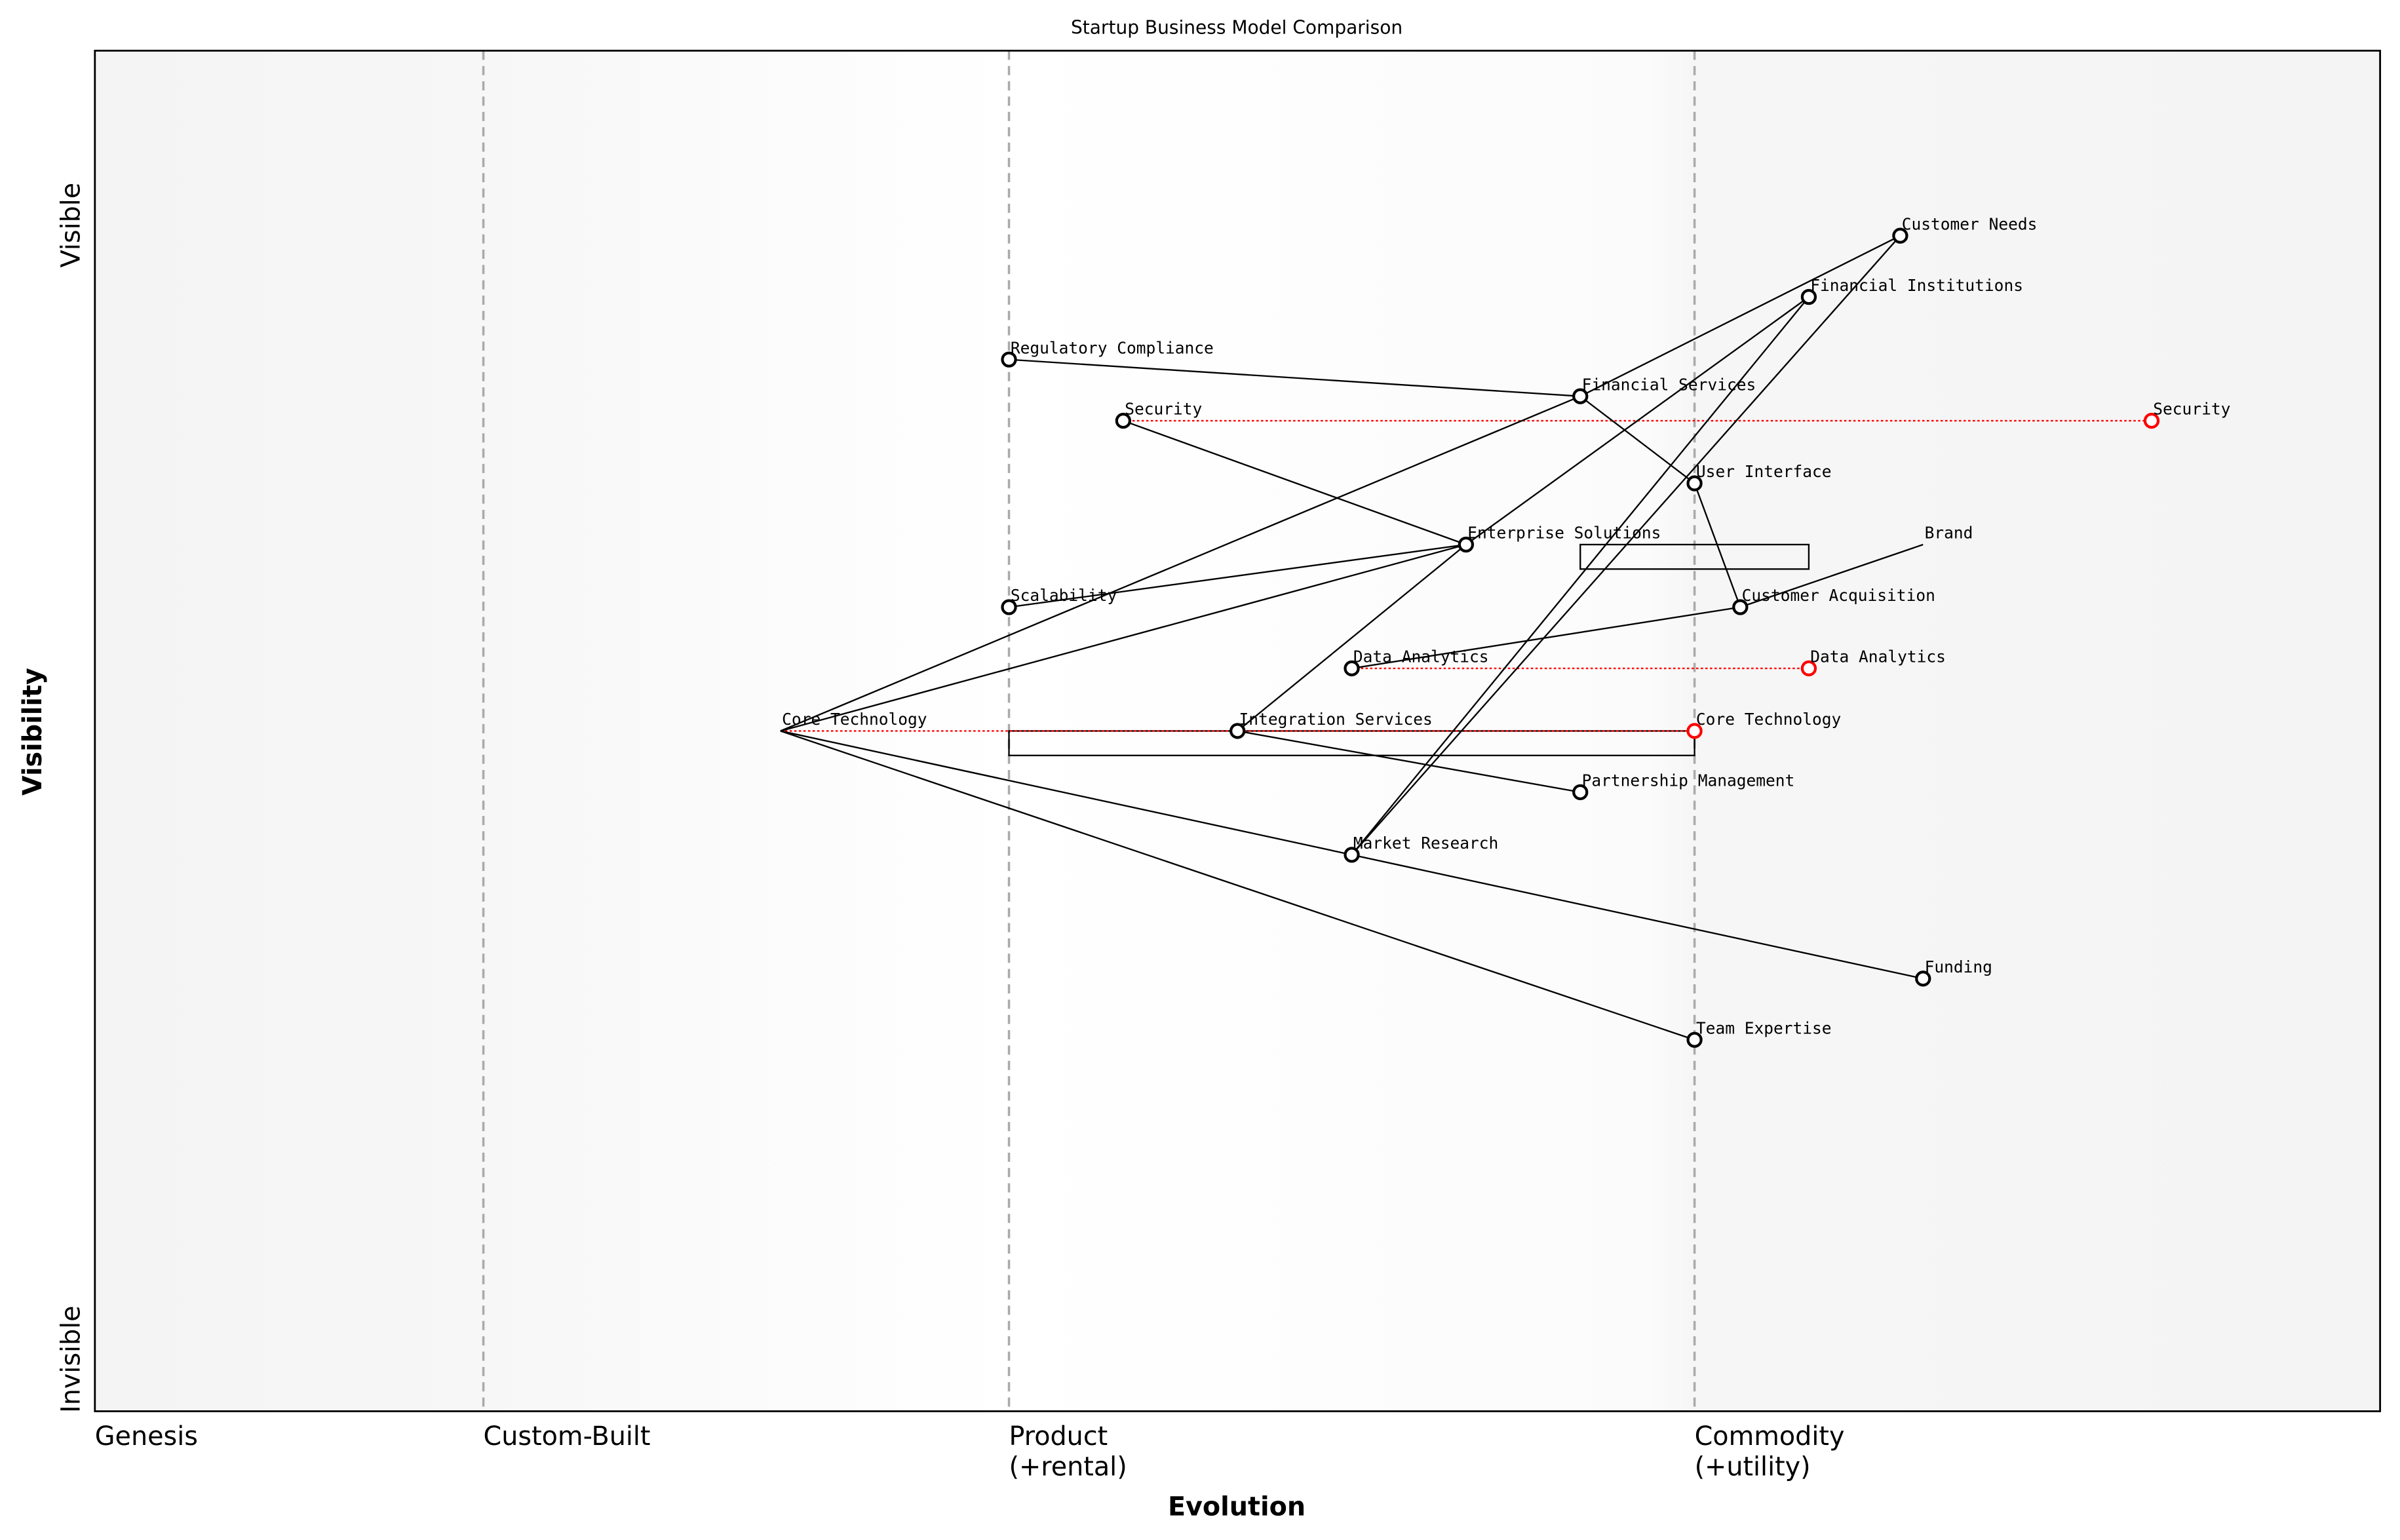 The image size is (2400, 1540). I want to click on component-label: Partnership Management, so click(1688, 780).